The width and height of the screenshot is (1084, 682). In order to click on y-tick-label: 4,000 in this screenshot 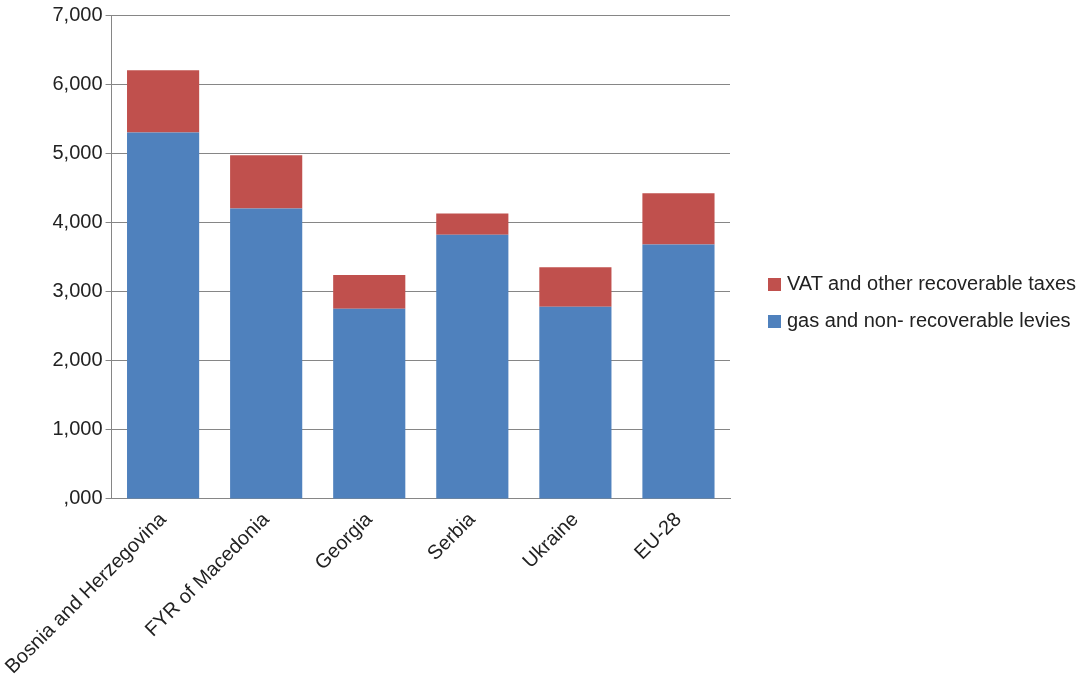, I will do `click(77, 220)`.